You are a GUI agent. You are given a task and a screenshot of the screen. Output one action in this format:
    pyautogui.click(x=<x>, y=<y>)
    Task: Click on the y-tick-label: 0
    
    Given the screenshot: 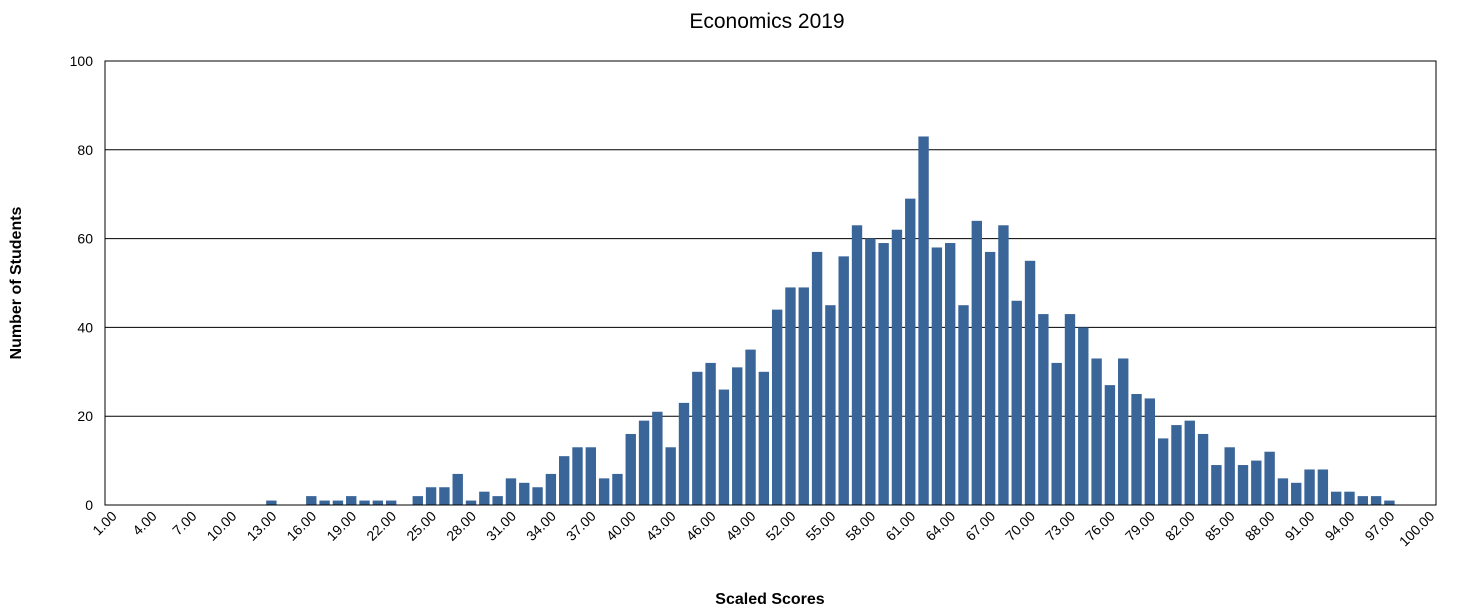 What is the action you would take?
    pyautogui.click(x=89, y=505)
    